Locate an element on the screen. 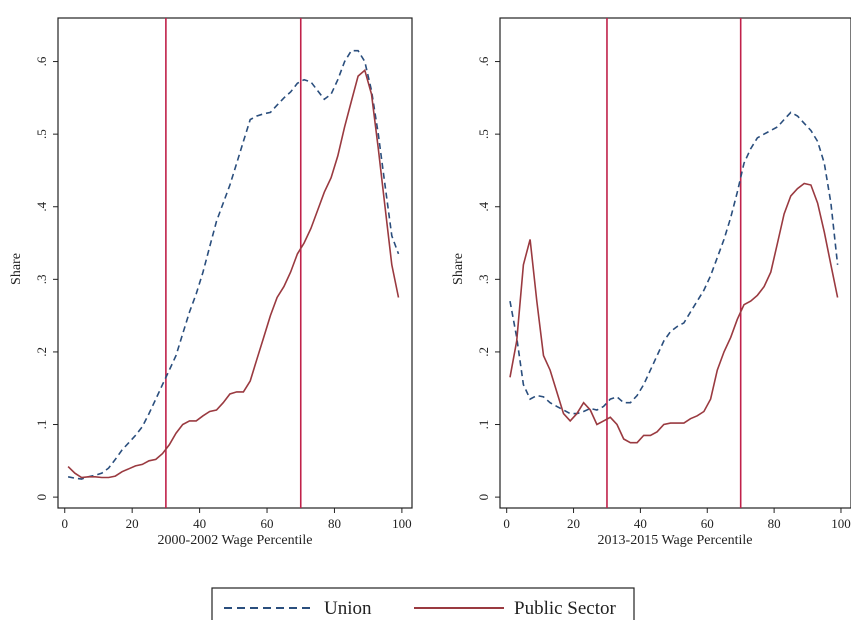 This screenshot has width=851, height=620. right-x-tick-label: 80 is located at coordinates (774, 523).